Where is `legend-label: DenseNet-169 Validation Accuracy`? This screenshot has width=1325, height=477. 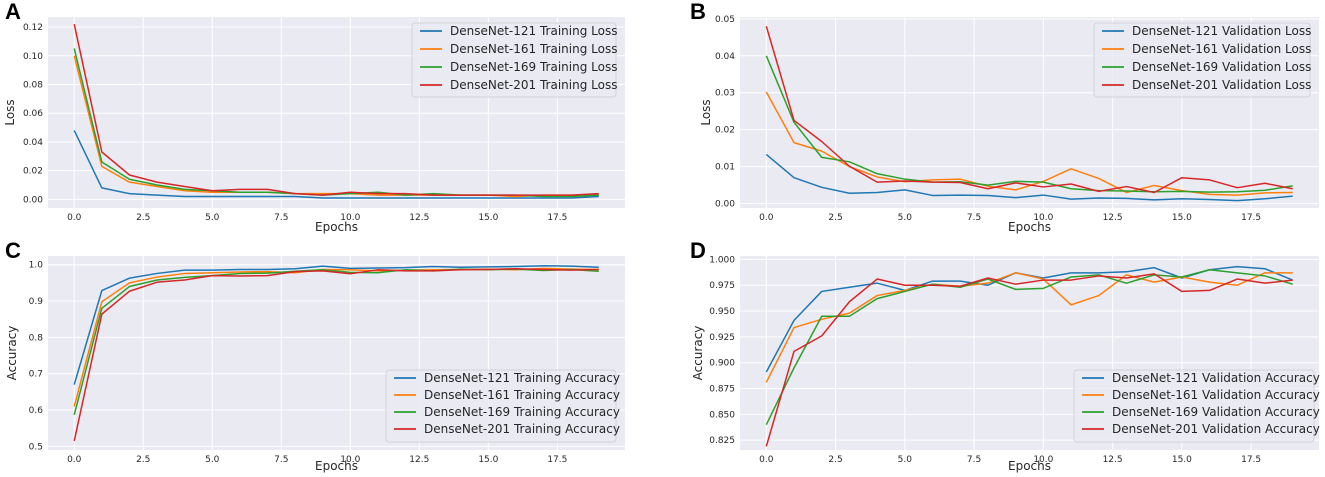
legend-label: DenseNet-169 Validation Accuracy is located at coordinates (1216, 412).